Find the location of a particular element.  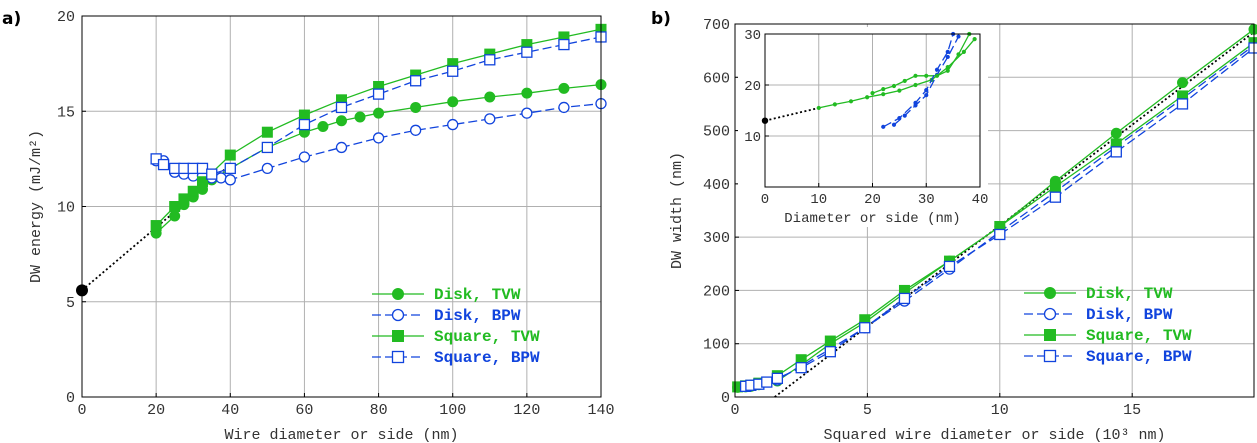

panel-b-label: b) is located at coordinates (661, 19).